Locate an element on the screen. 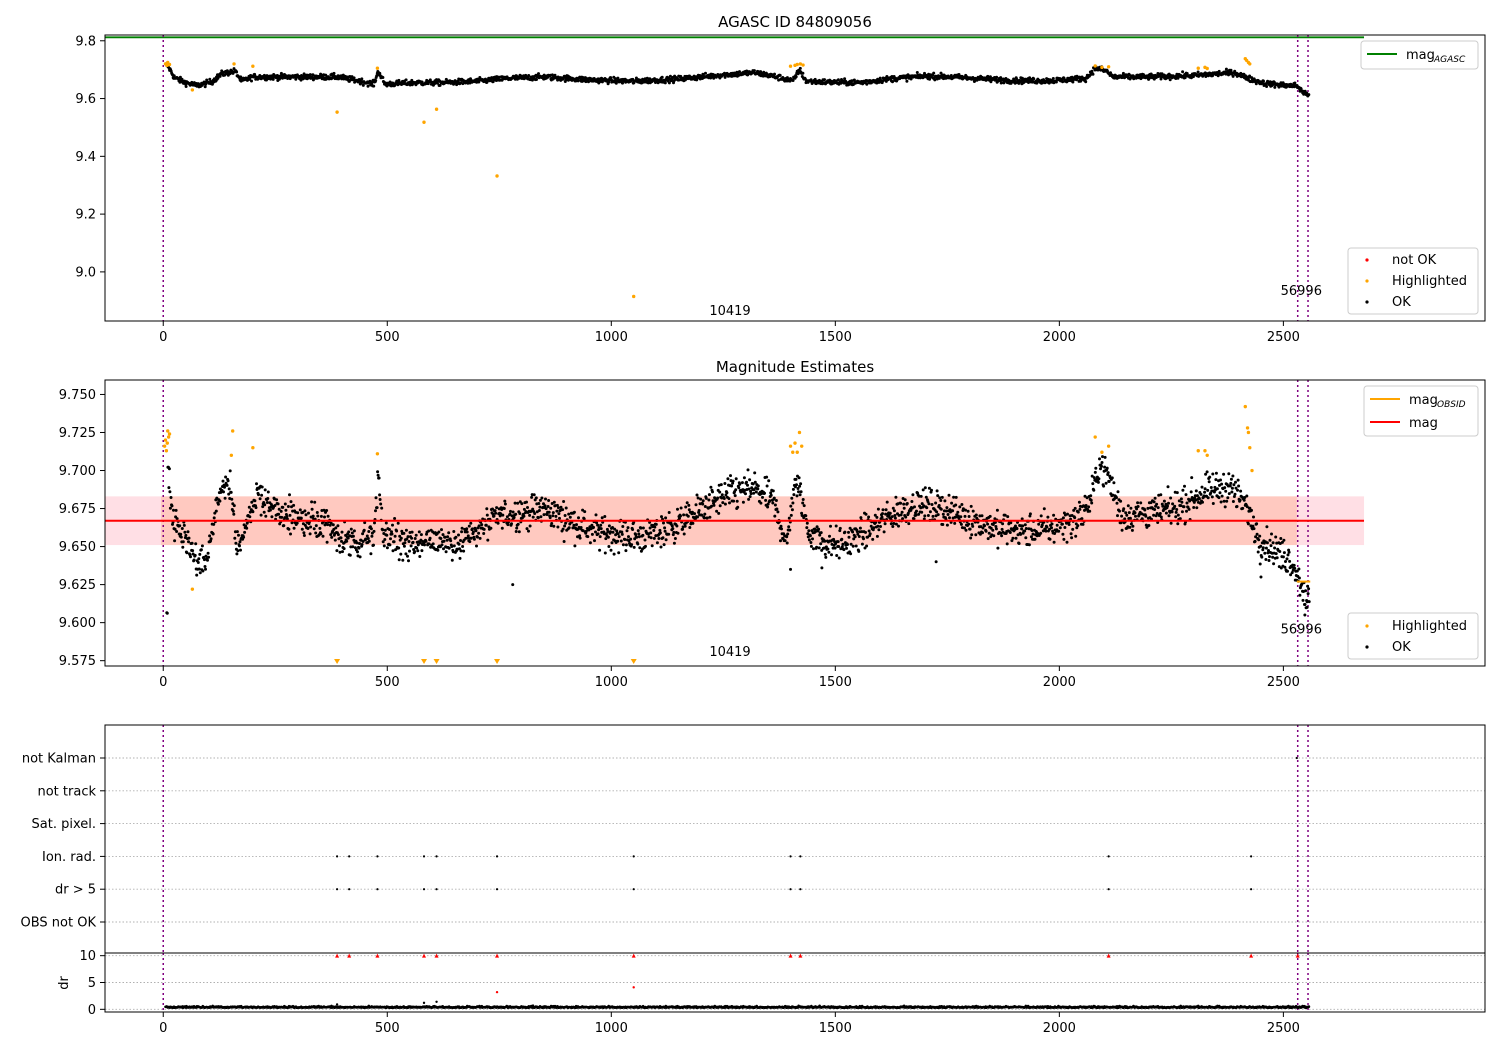 The image size is (1500, 1050). magnitude-highlighted-point is located at coordinates (231, 455).